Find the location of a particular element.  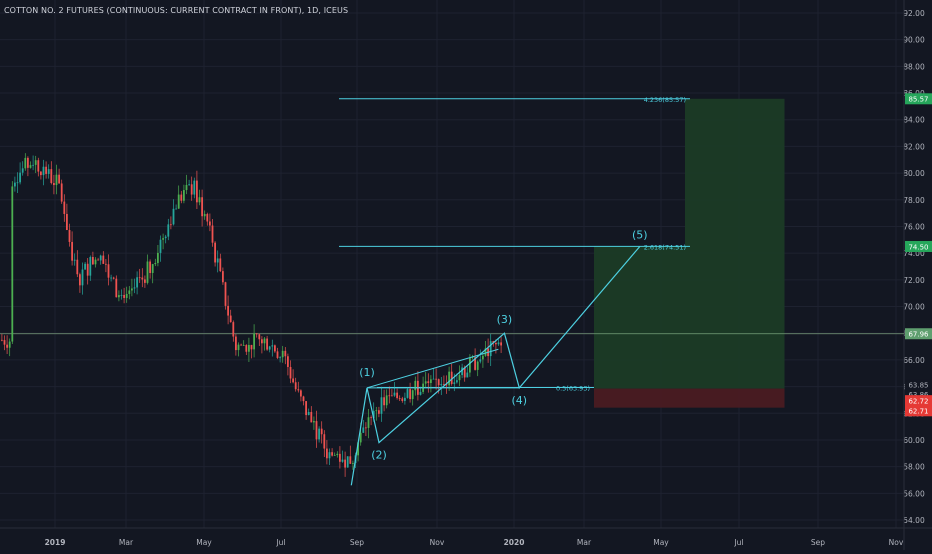

y-tick-label: 60.00 is located at coordinates (914, 440).